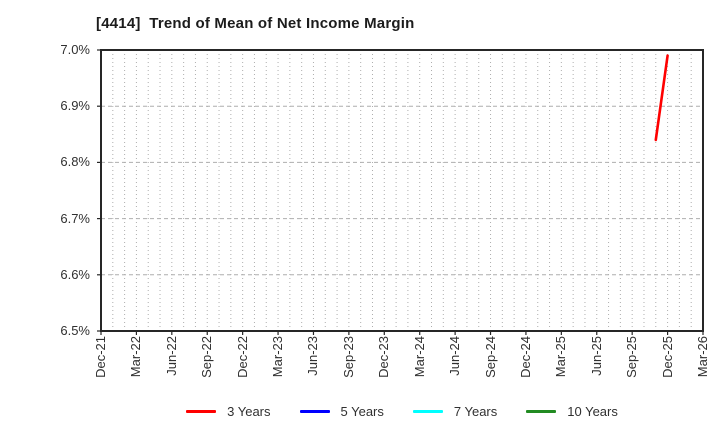 This screenshot has height=440, width=720. What do you see at coordinates (455, 356) in the screenshot?
I see `x-tick-label: Jun-24` at bounding box center [455, 356].